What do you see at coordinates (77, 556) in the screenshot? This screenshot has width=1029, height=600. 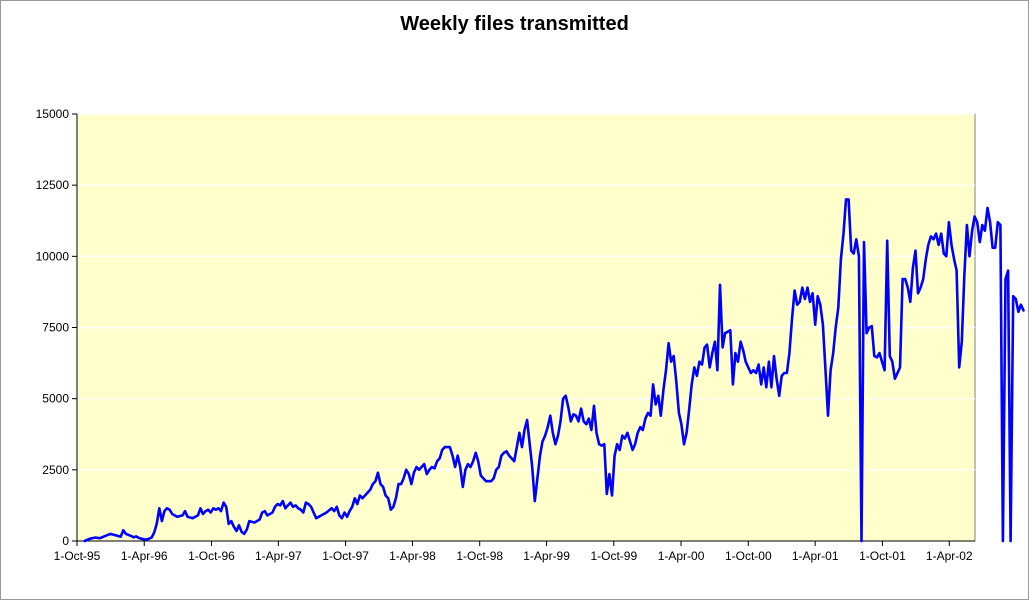 I see `x-tick-label: 1-Oct-95` at bounding box center [77, 556].